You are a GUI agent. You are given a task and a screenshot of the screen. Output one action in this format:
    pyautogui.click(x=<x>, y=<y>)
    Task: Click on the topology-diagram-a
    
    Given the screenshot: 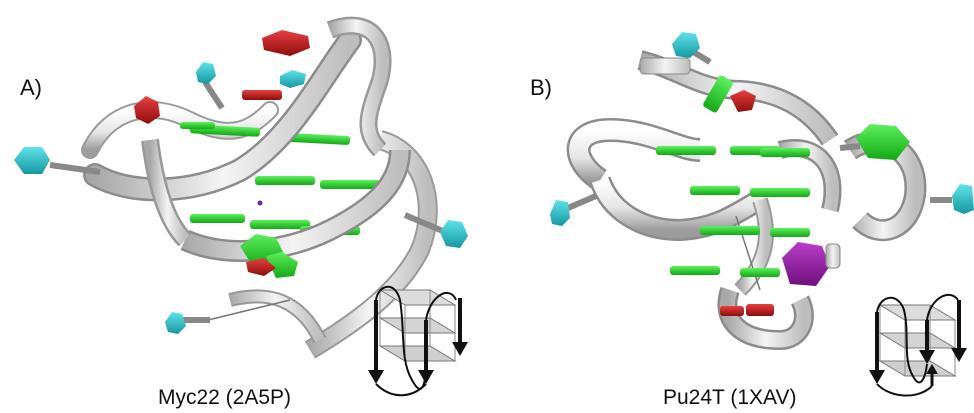 What is the action you would take?
    pyautogui.click(x=418, y=341)
    